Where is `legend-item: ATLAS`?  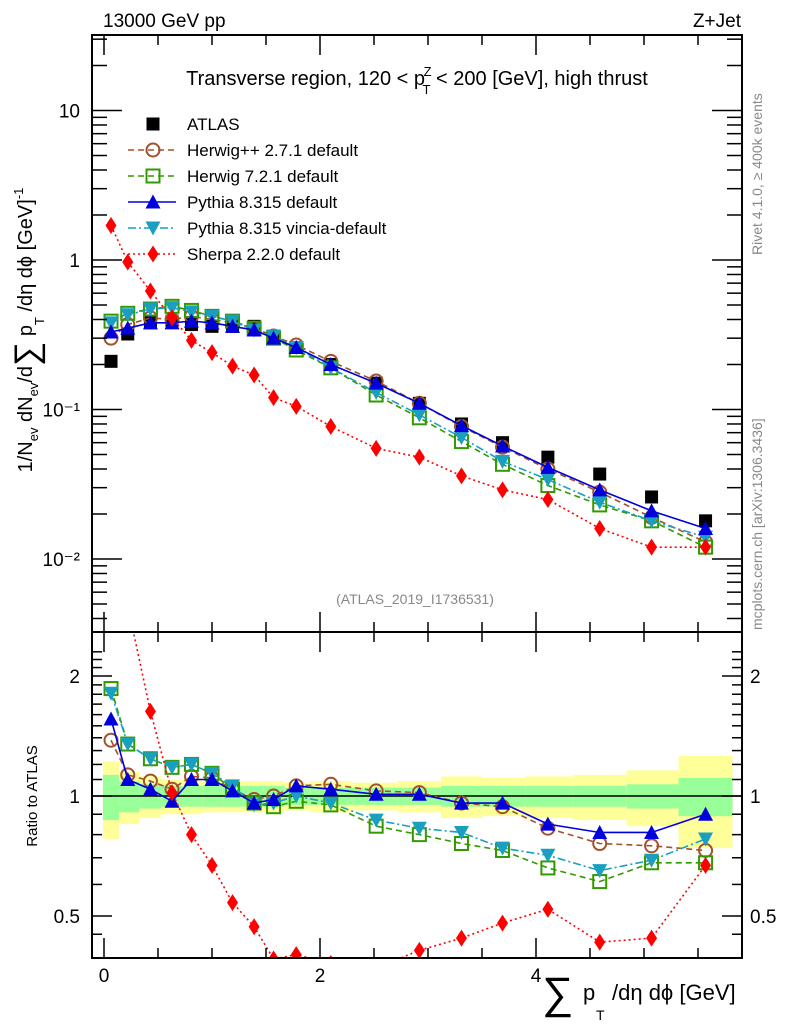 legend-item: ATLAS is located at coordinates (193, 124).